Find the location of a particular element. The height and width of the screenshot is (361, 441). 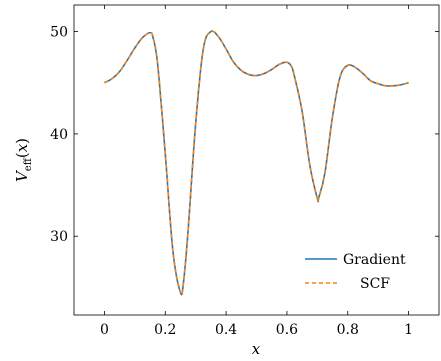

legend: Gradient SCF is located at coordinates (355, 272).